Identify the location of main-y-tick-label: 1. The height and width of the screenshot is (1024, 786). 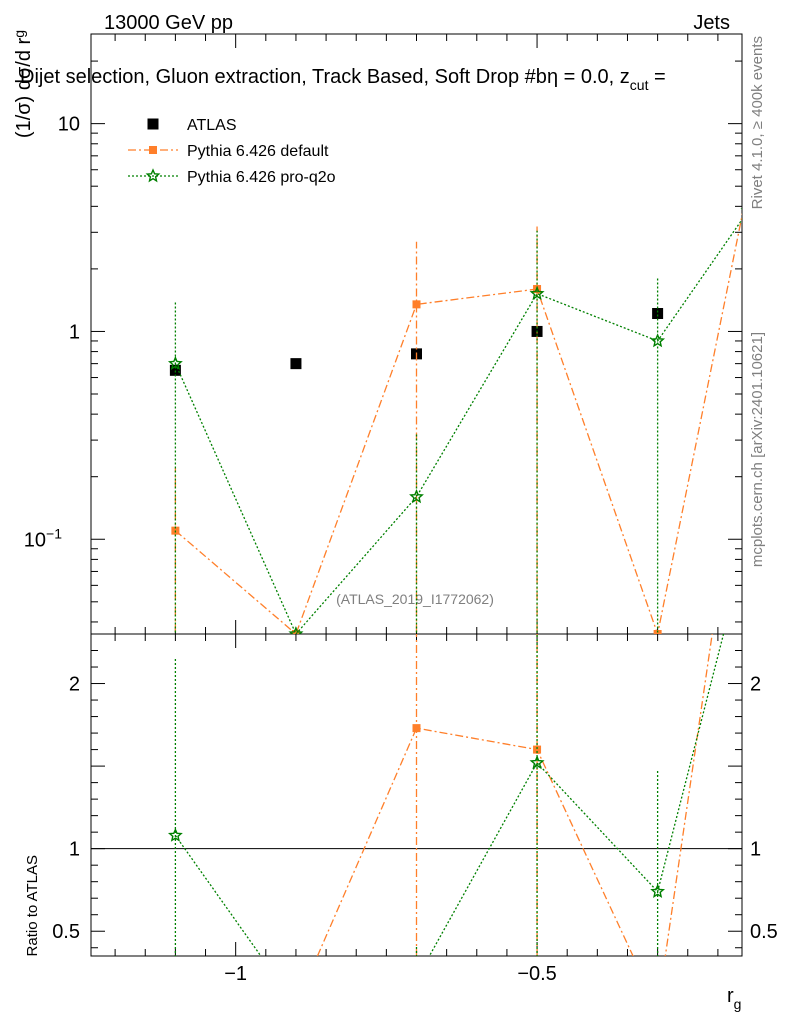
(74, 332).